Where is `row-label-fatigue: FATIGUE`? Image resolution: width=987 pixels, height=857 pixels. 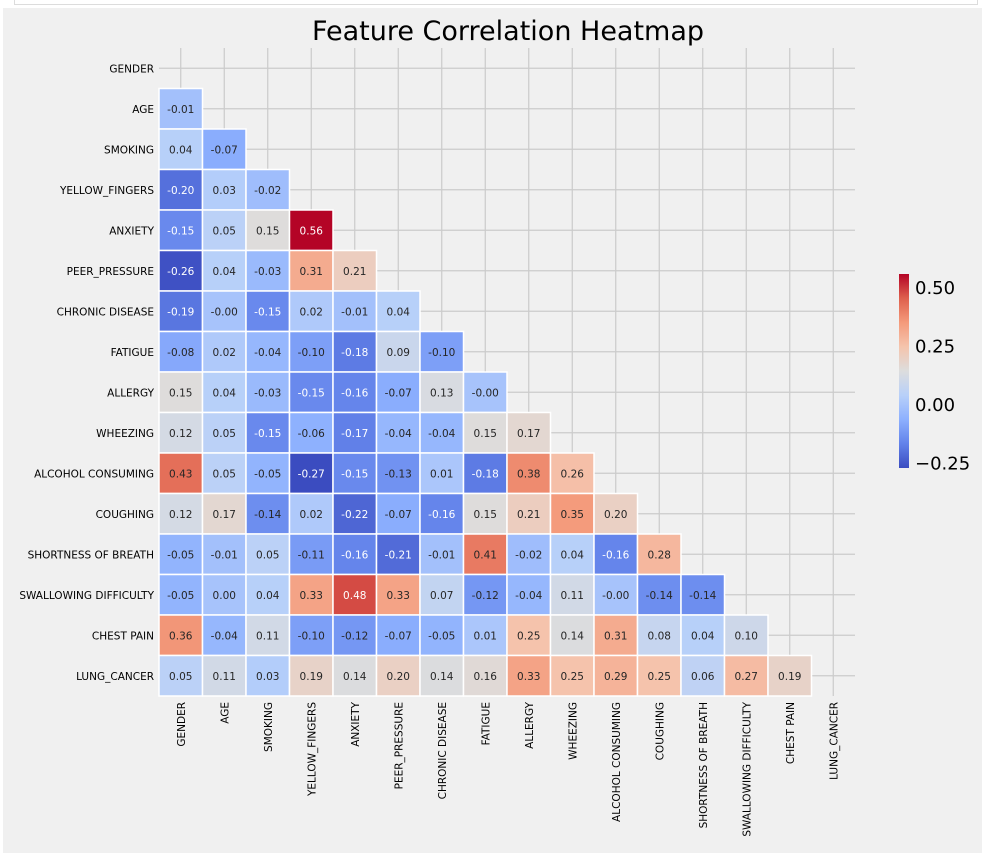 row-label-fatigue: FATIGUE is located at coordinates (132, 353).